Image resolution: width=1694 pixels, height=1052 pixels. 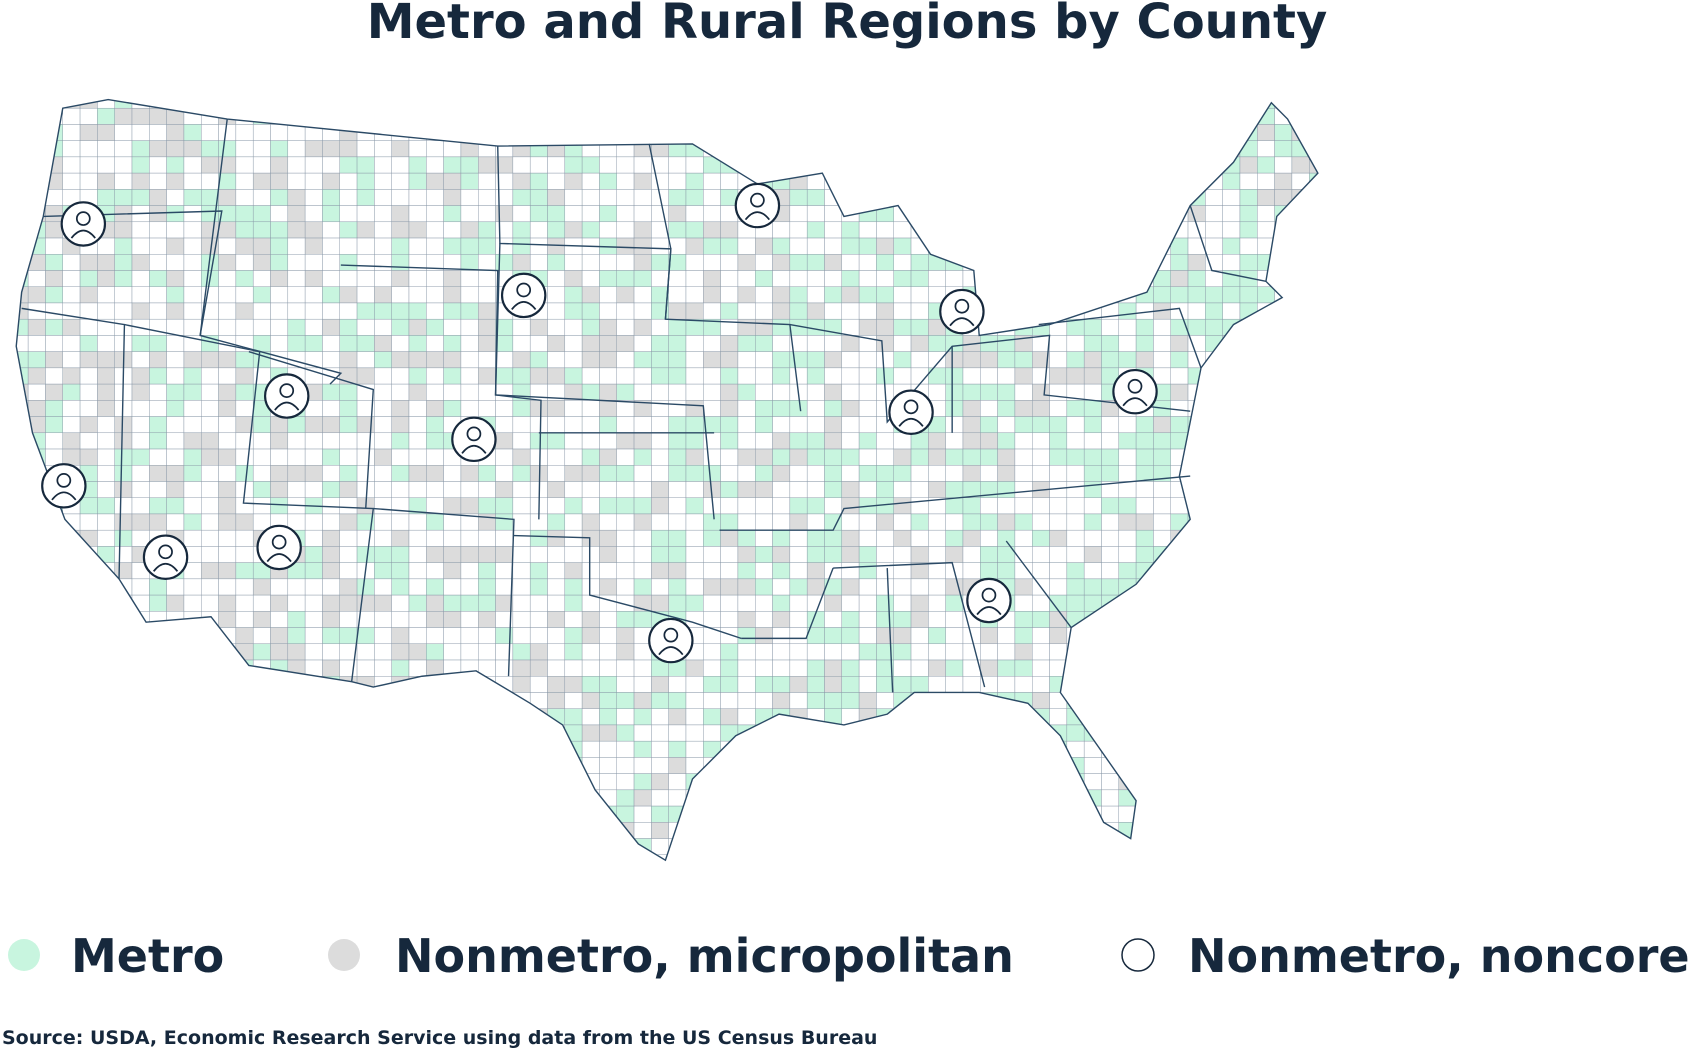 I want to click on icon-head, so click(x=989, y=595).